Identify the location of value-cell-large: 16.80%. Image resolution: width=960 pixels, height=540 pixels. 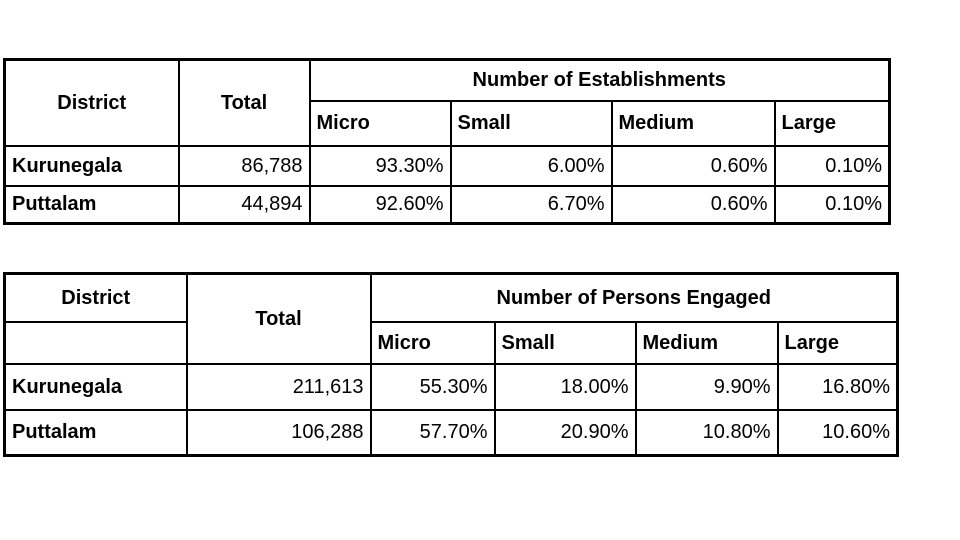
(837, 386).